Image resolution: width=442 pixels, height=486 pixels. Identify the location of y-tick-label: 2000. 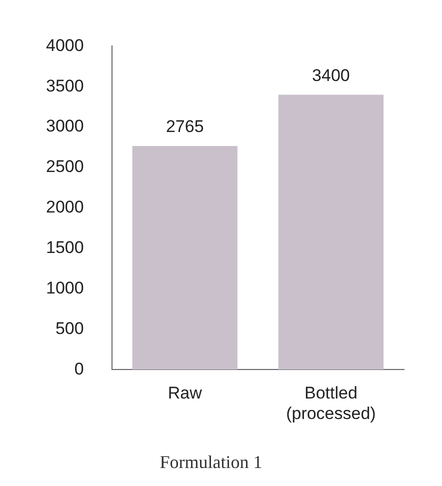
(65, 207).